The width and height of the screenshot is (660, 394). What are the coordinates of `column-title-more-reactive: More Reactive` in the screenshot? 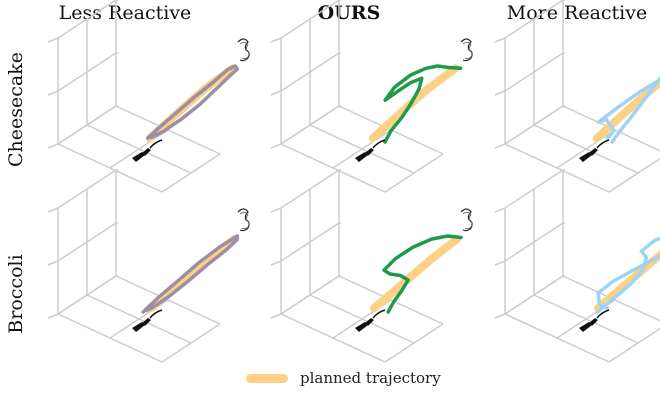 It's located at (577, 13).